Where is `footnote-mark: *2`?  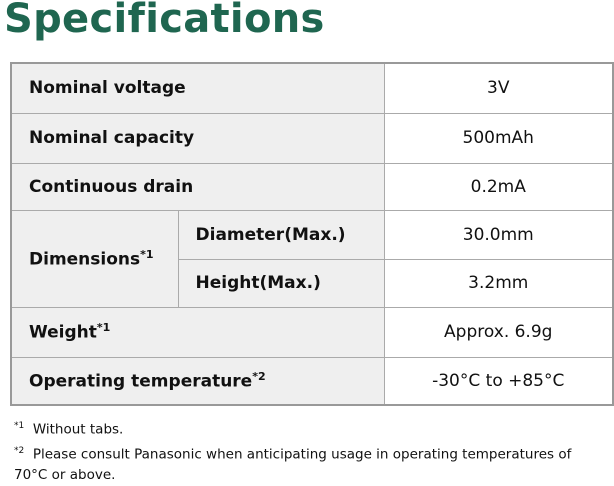 footnote-mark: *2 is located at coordinates (19, 451).